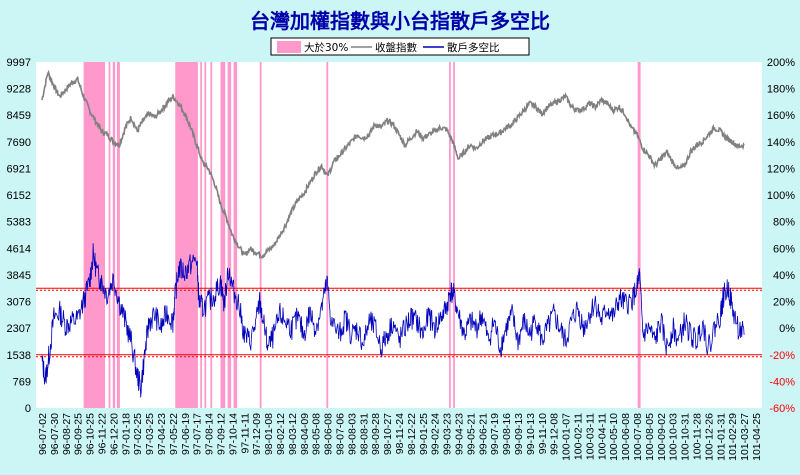  Describe the element at coordinates (638, 437) in the screenshot. I see `x-tick-label: 100-07-08` at that location.